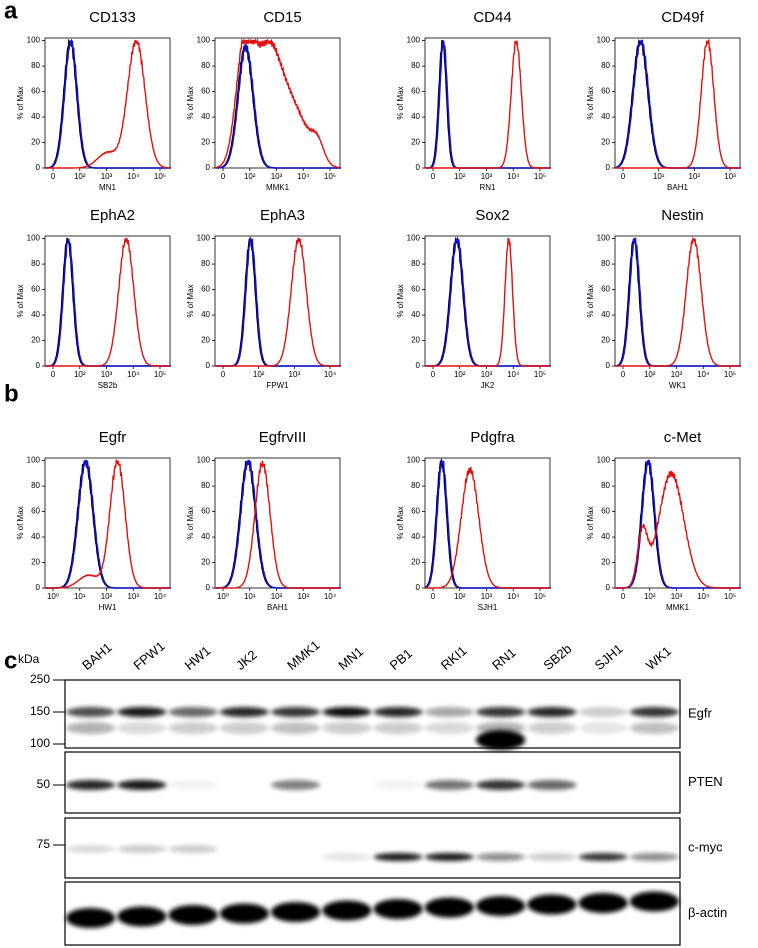 The width and height of the screenshot is (758, 948). What do you see at coordinates (492, 437) in the screenshot?
I see `histogram-title: Pdgfra` at bounding box center [492, 437].